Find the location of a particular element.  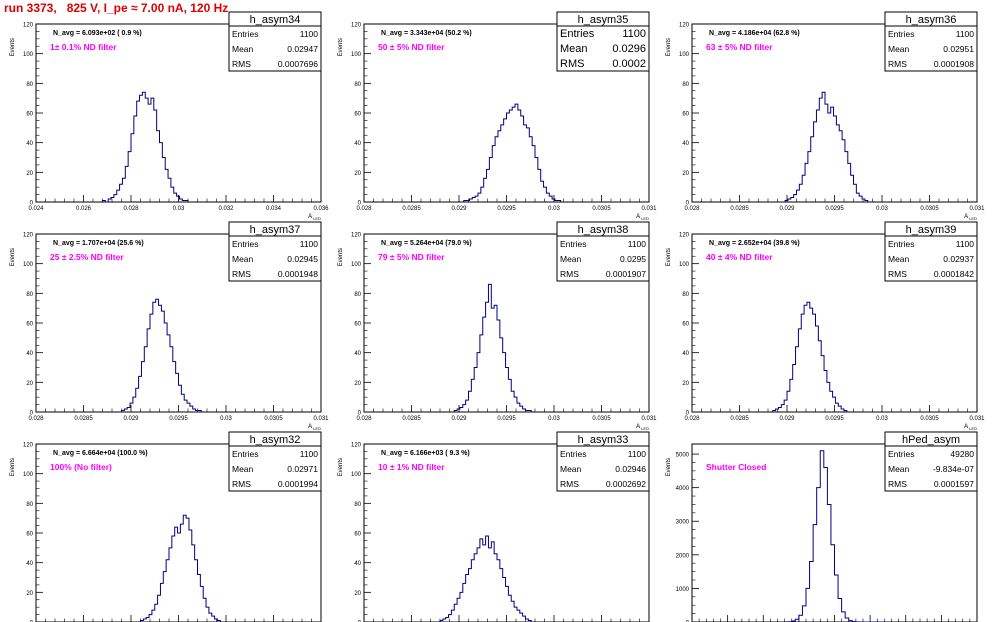

stats-title: h_asym38 is located at coordinates (603, 230).